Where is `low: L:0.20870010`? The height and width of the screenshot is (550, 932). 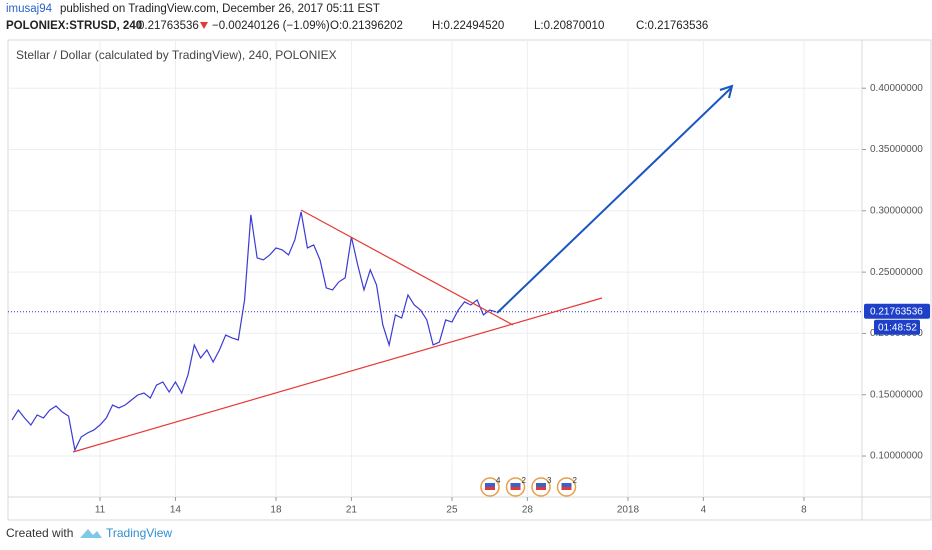
low: L:0.20870010 is located at coordinates (569, 26).